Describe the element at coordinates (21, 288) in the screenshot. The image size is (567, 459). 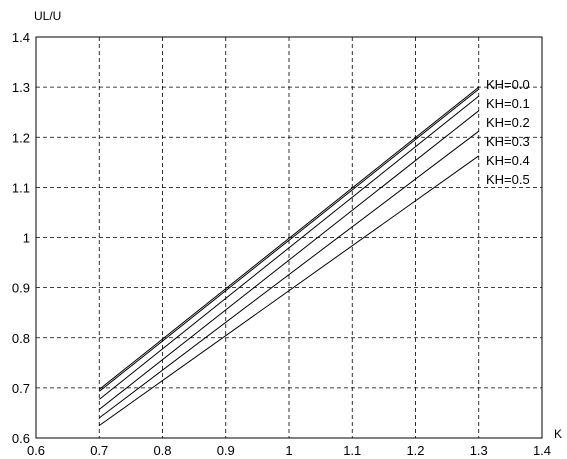
I see `y-tick-label: 0.9` at that location.